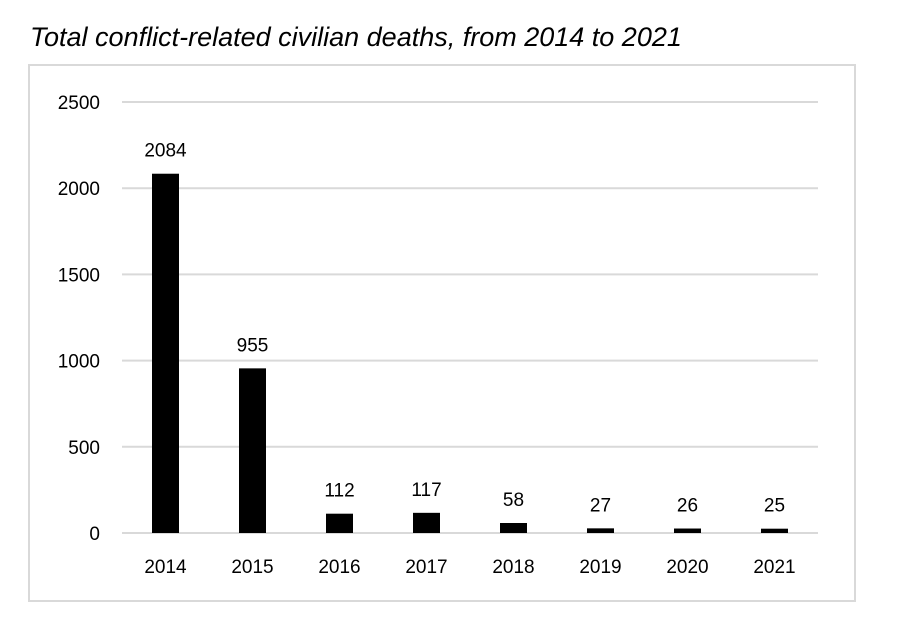 Image resolution: width=898 pixels, height=618 pixels. What do you see at coordinates (79, 362) in the screenshot?
I see `y-tick-label: 1000` at bounding box center [79, 362].